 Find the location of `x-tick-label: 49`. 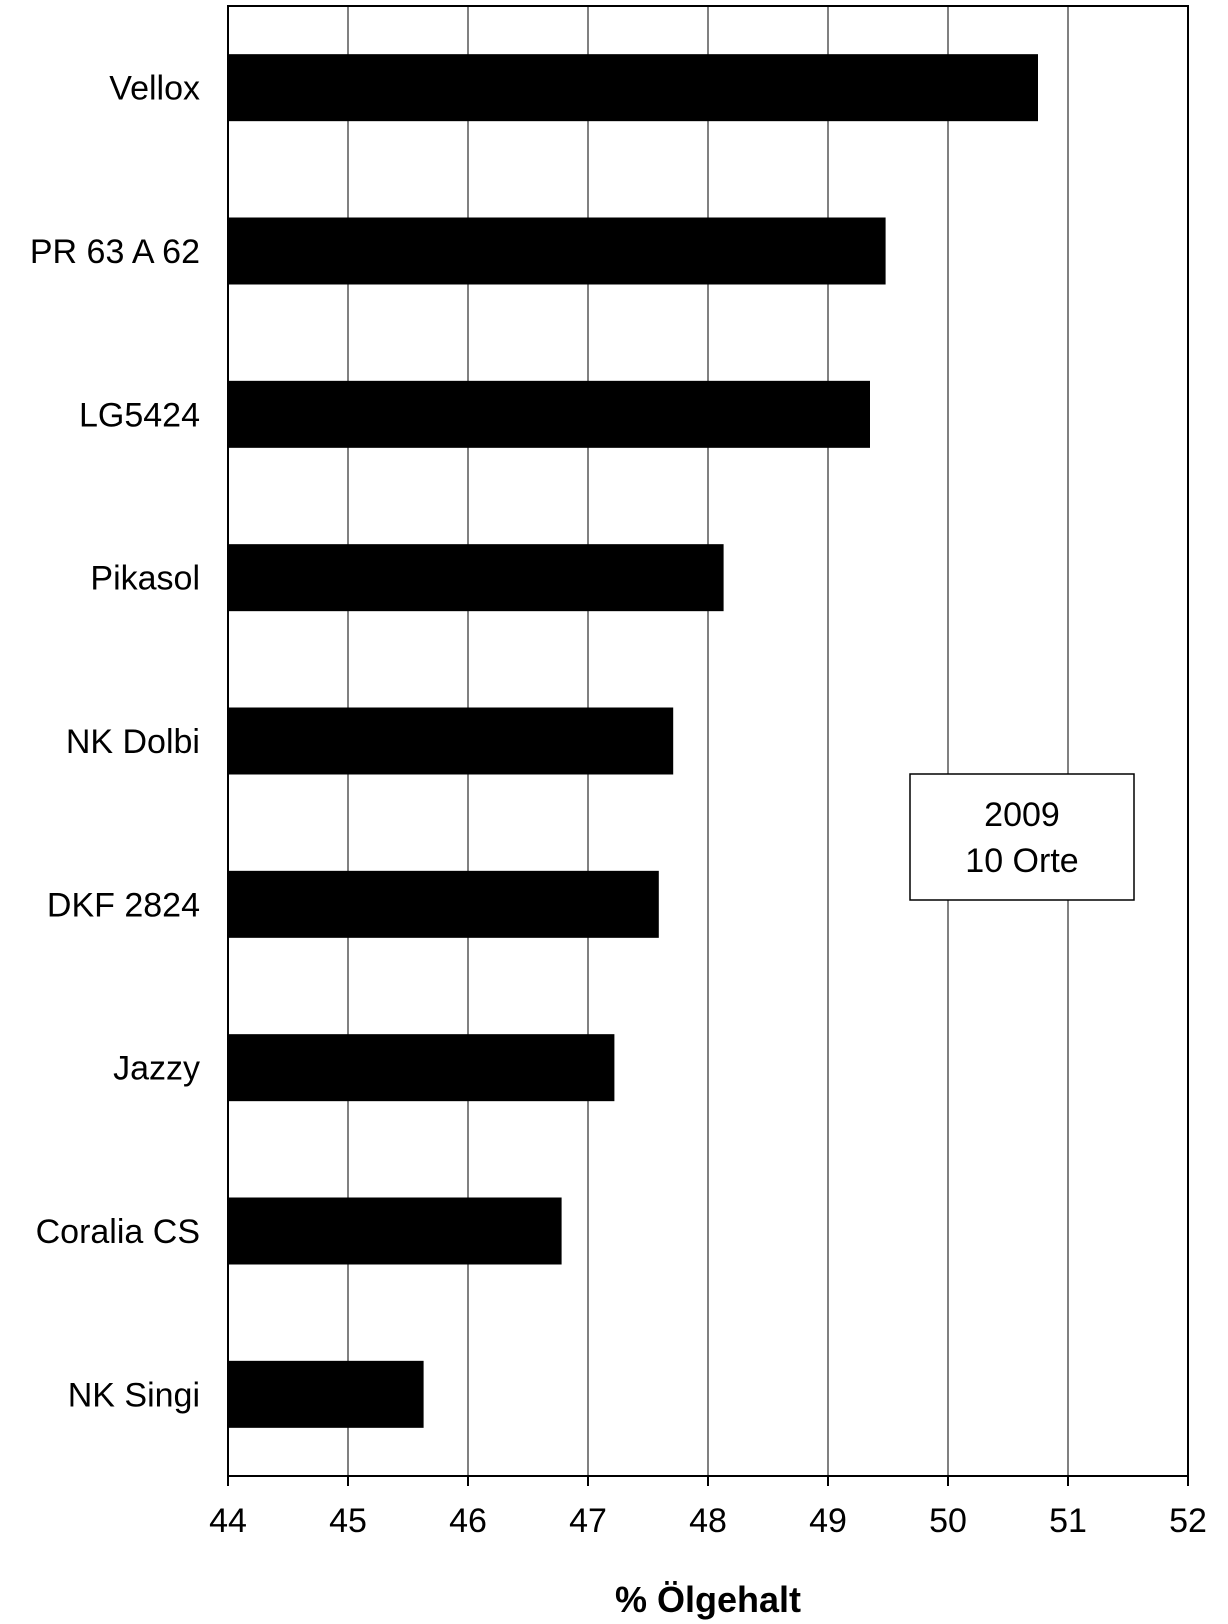

x-tick-label: 49 is located at coordinates (828, 1521).